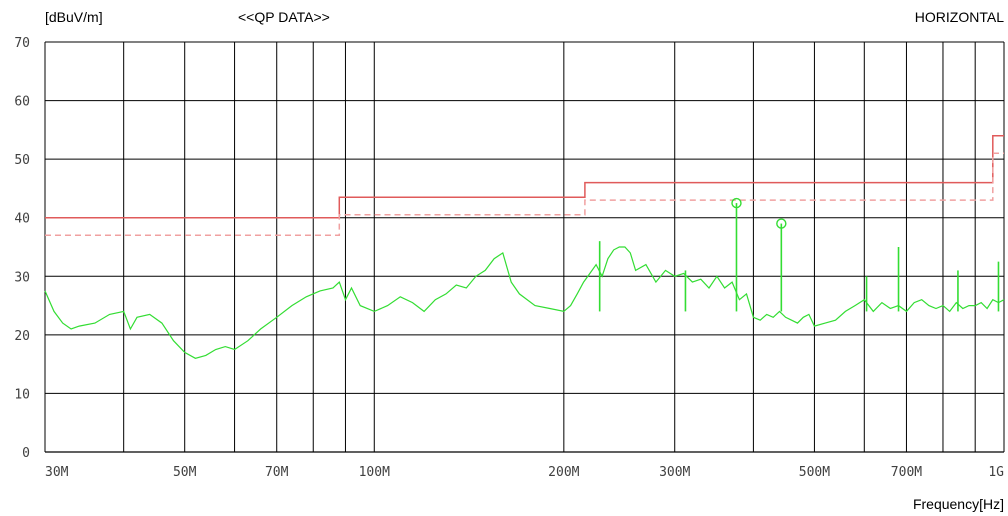 Image resolution: width=1008 pixels, height=516 pixels. What do you see at coordinates (959, 17) in the screenshot?
I see `polarization-label: HORIZONTAL` at bounding box center [959, 17].